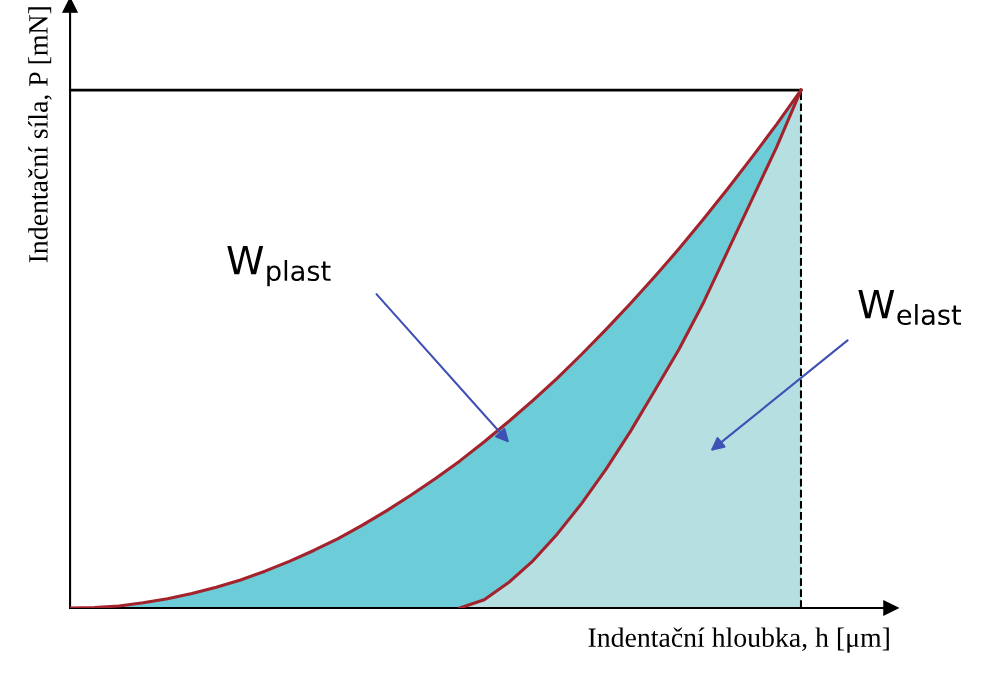  I want to click on x-axis-title: Indentační hloubka, h [μm], so click(738, 640).